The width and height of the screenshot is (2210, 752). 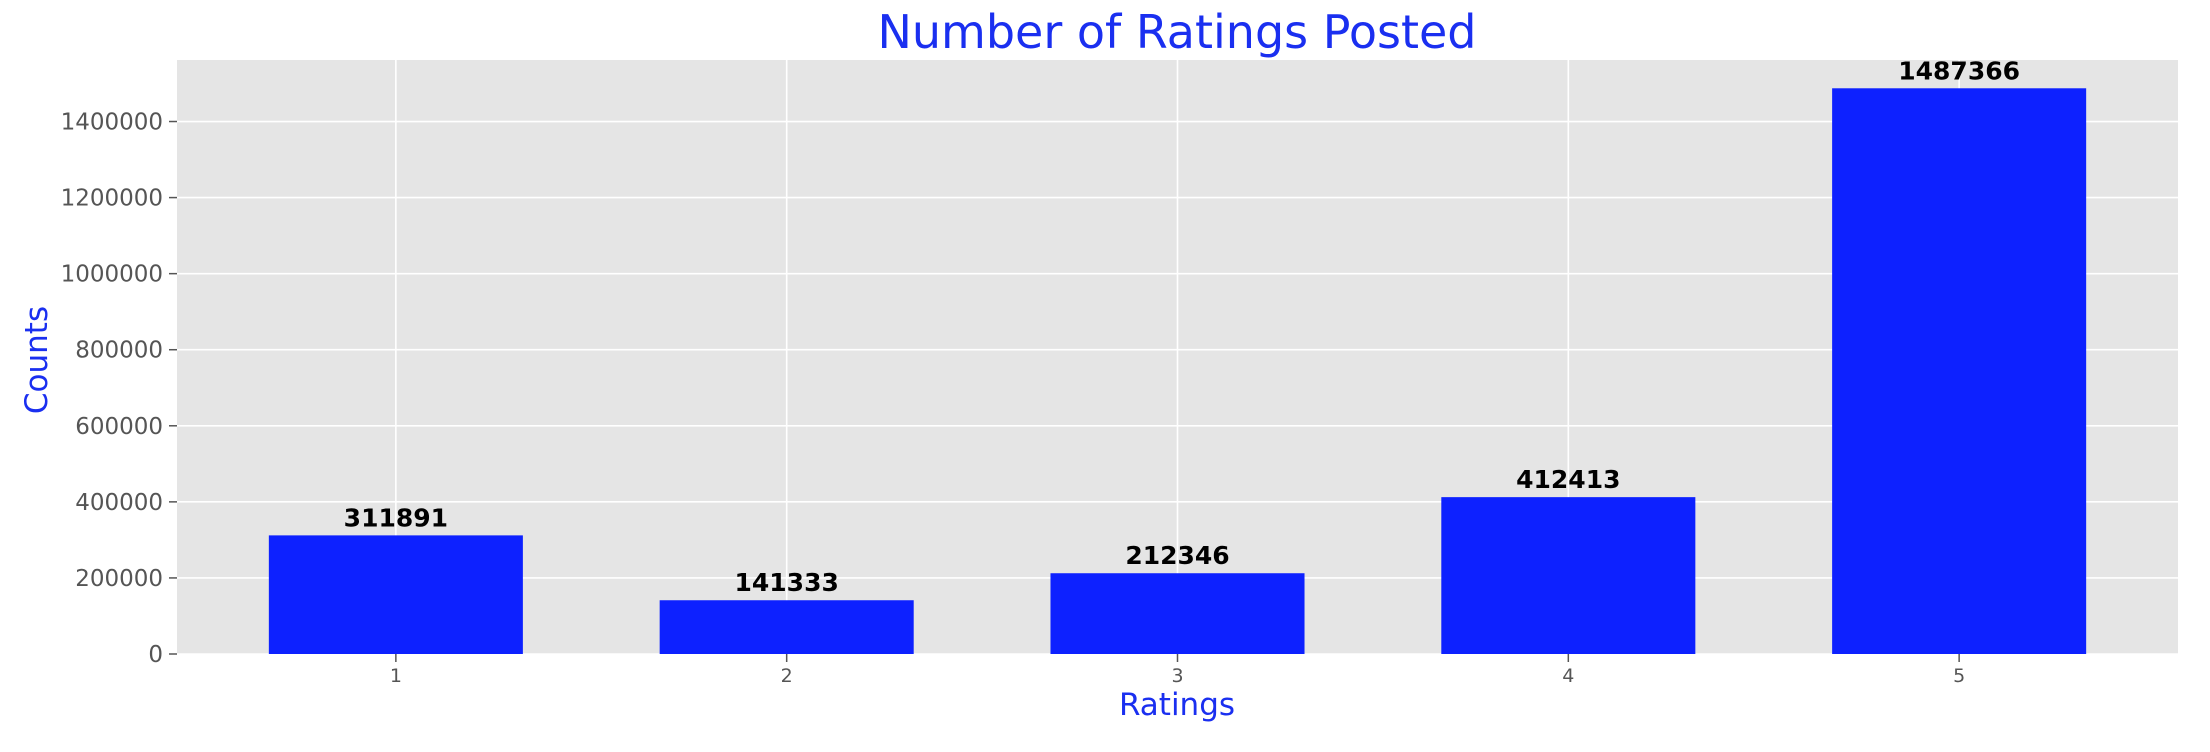 I want to click on y-tick-label: 400000, so click(x=119, y=503).